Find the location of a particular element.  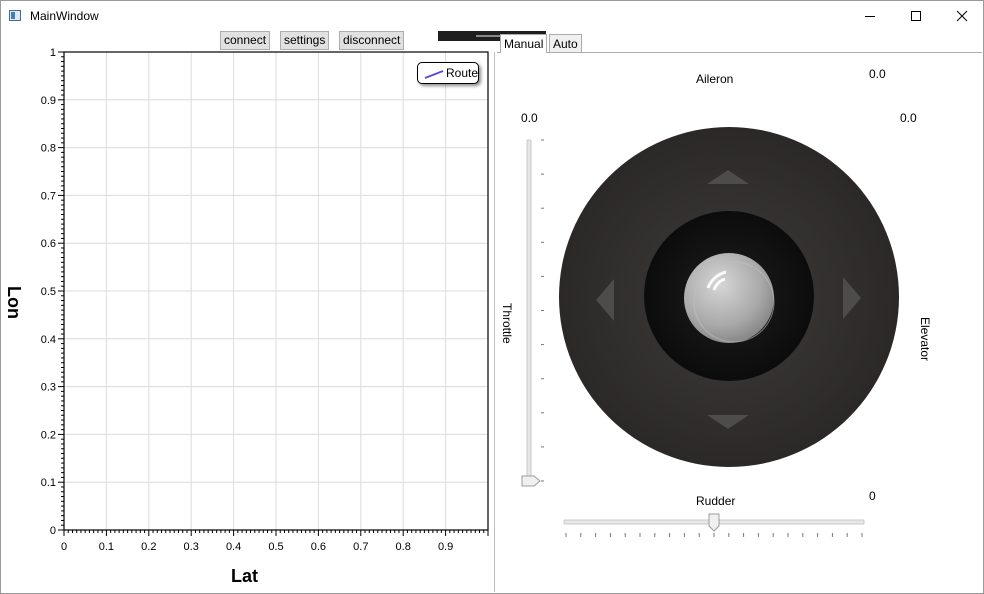

legend-route-label: Route is located at coordinates (462, 73).